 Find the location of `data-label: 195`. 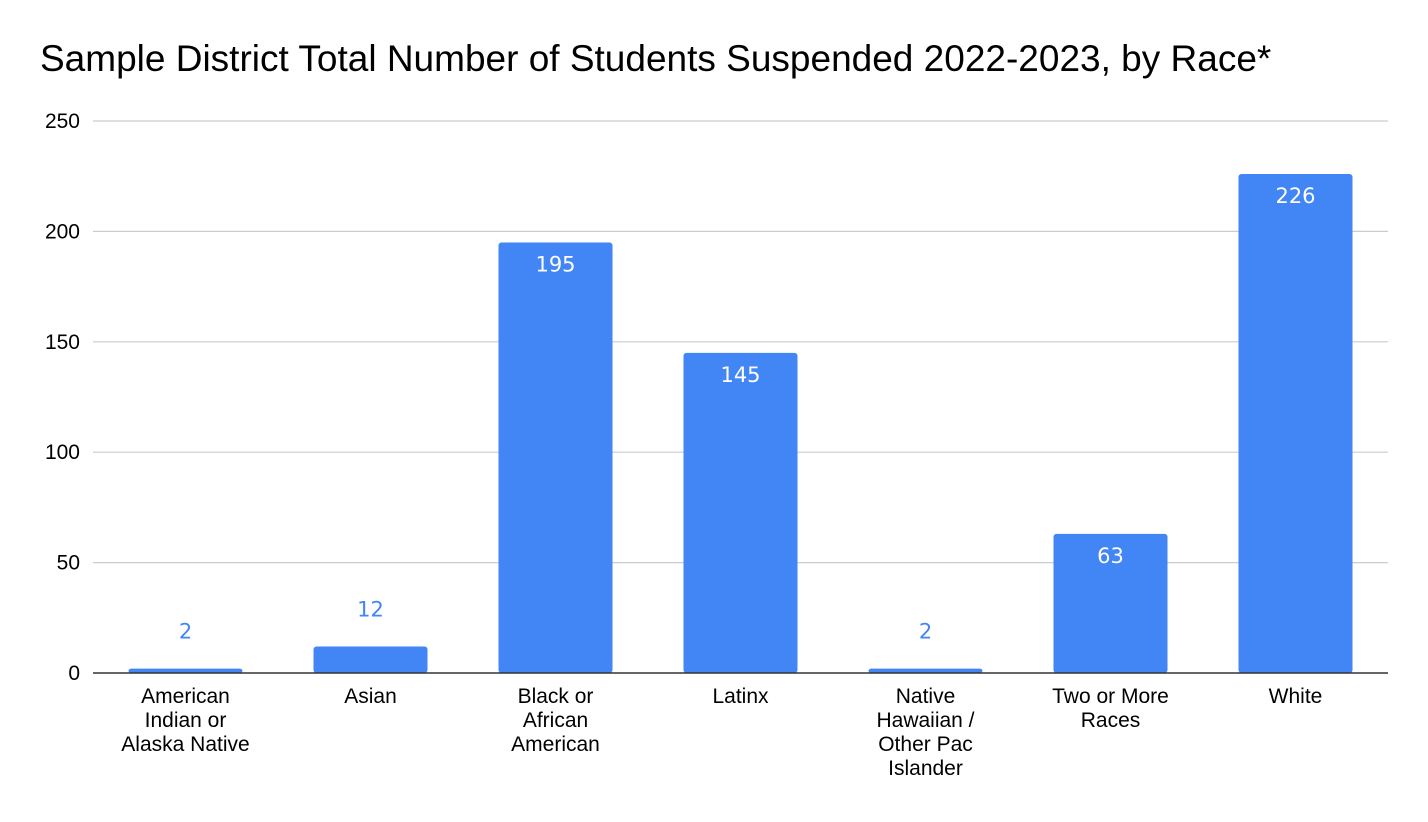

data-label: 195 is located at coordinates (555, 264).